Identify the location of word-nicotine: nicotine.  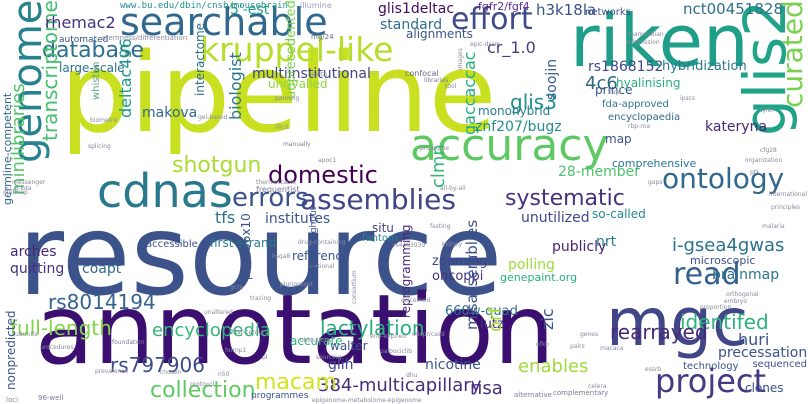
(453, 365).